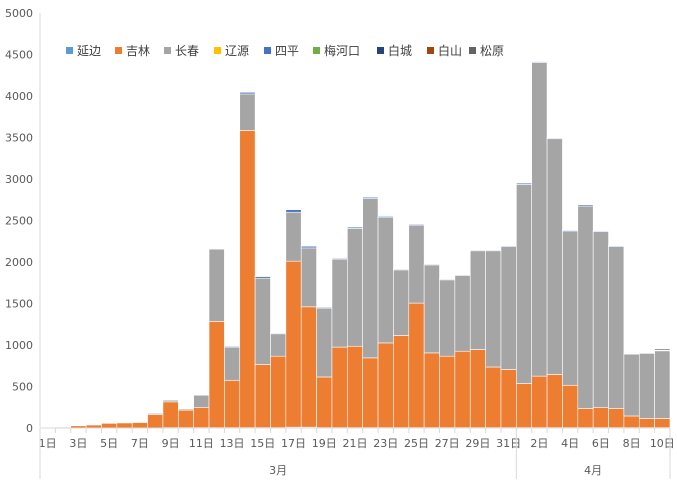  What do you see at coordinates (138, 51) in the screenshot?
I see `legend-label: 吉林` at bounding box center [138, 51].